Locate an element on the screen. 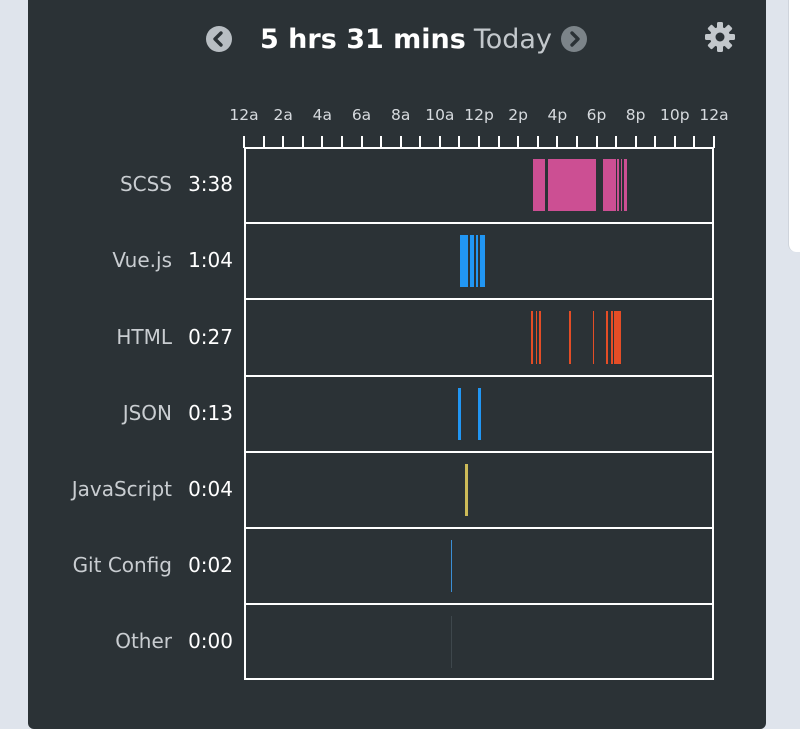  language-name: JSON is located at coordinates (147, 412).